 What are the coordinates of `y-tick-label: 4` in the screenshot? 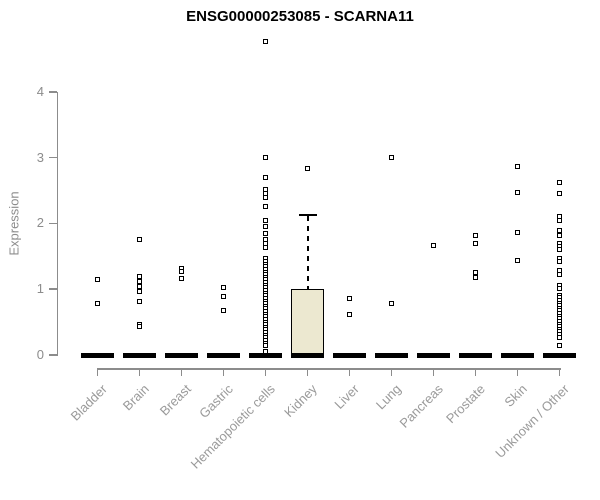 It's located at (40, 91).